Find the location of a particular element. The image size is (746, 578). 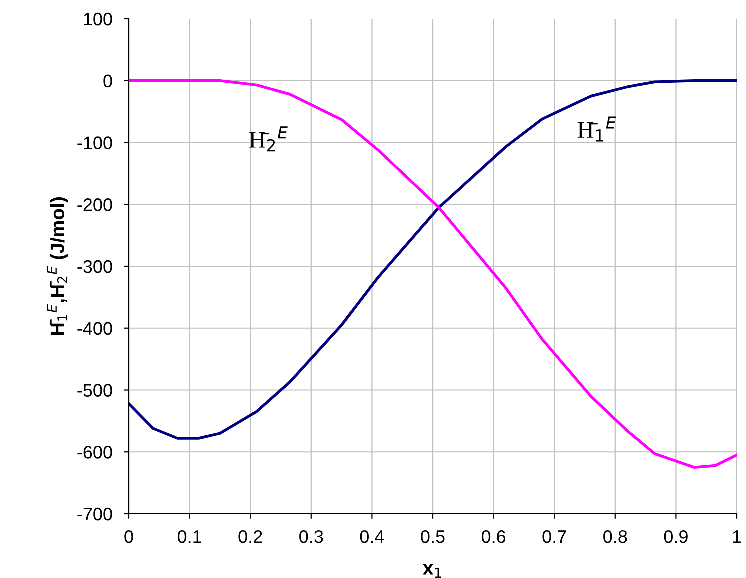

y-tick-label: -100 is located at coordinates (95, 143).